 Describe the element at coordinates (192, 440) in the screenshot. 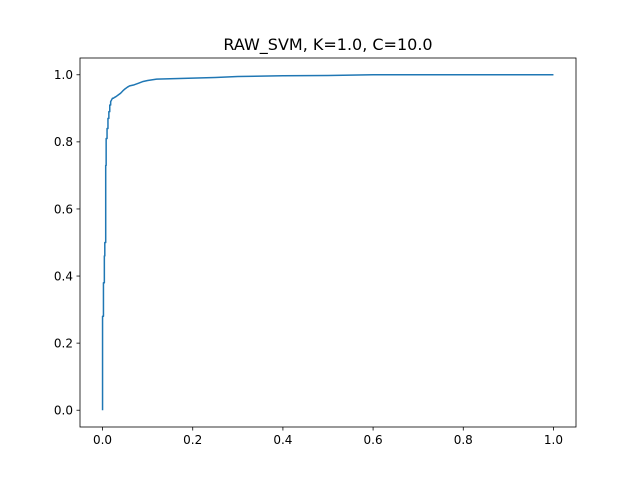

I see `x-tick-label: 0.2` at that location.